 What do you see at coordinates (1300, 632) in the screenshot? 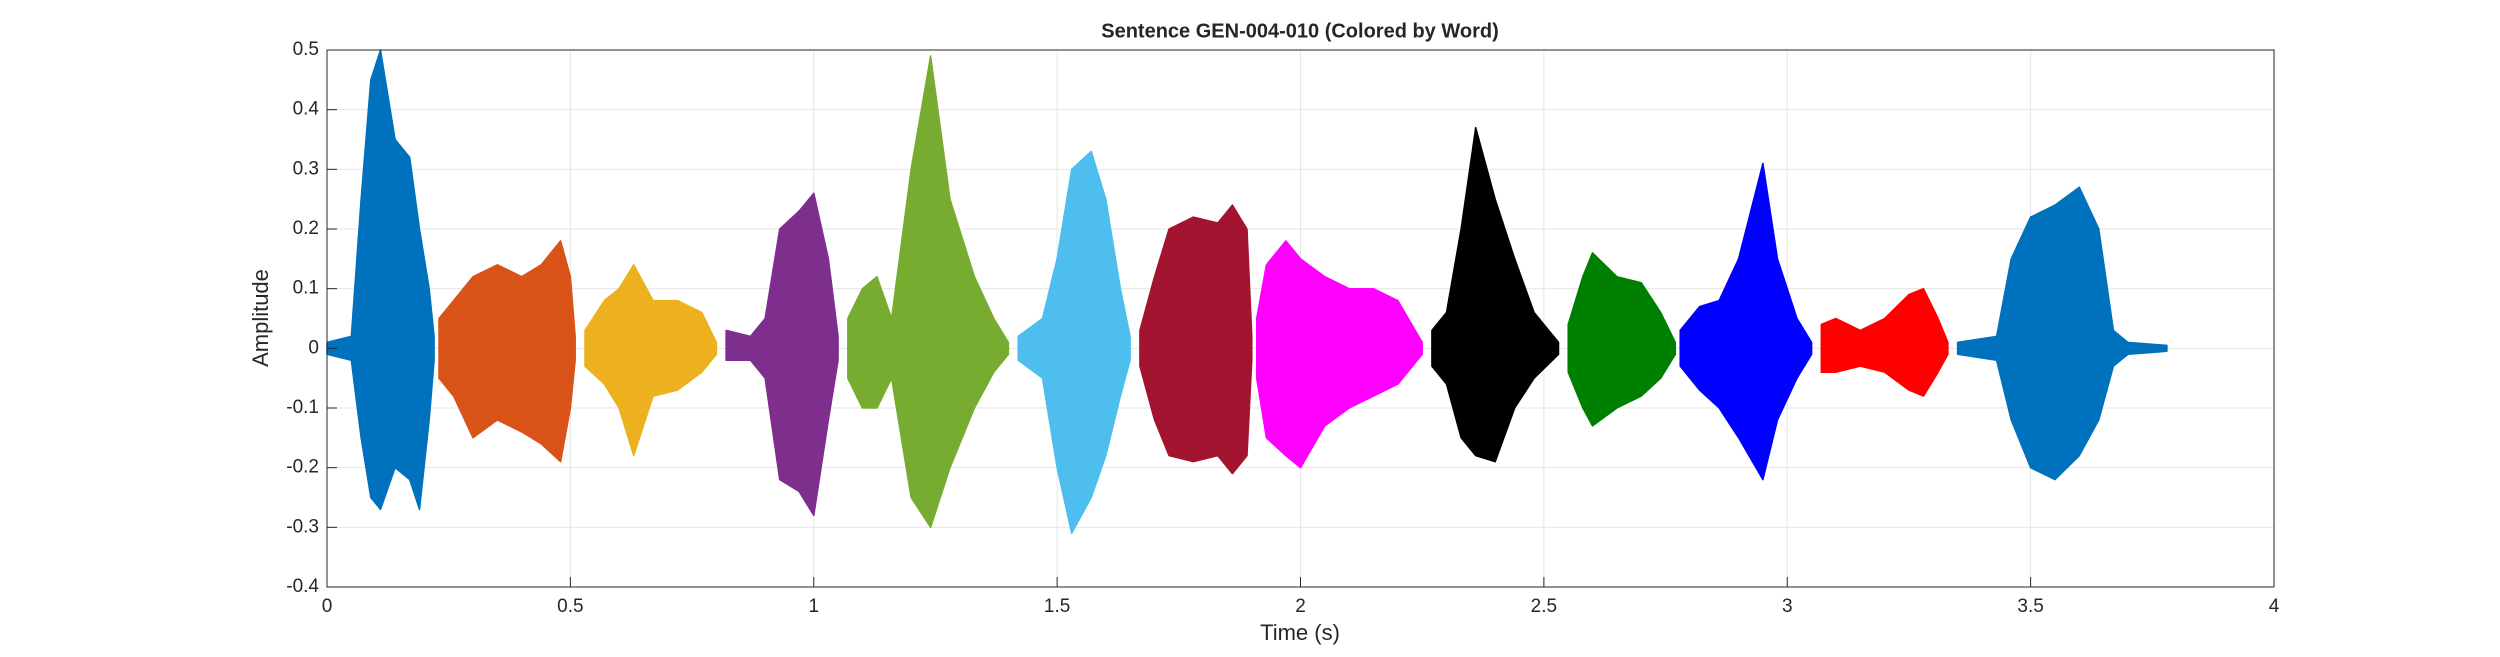
I see `x-axis-label: Time (s)` at bounding box center [1300, 632].